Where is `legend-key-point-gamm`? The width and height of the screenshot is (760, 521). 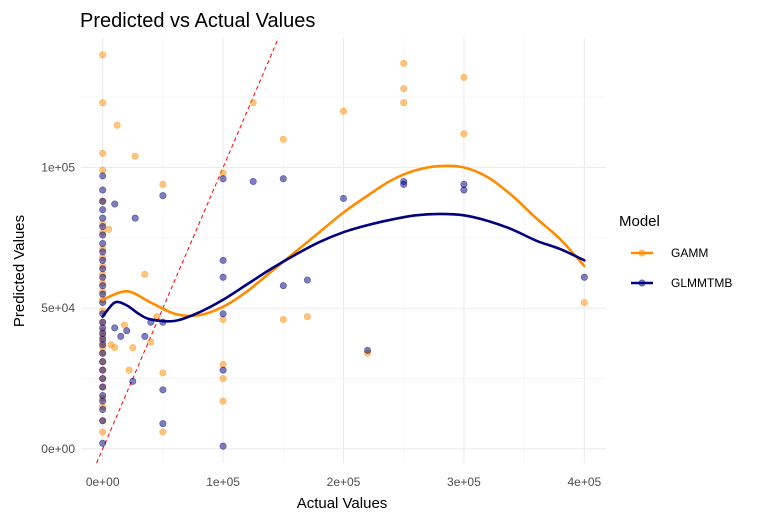
legend-key-point-gamm is located at coordinates (642, 253).